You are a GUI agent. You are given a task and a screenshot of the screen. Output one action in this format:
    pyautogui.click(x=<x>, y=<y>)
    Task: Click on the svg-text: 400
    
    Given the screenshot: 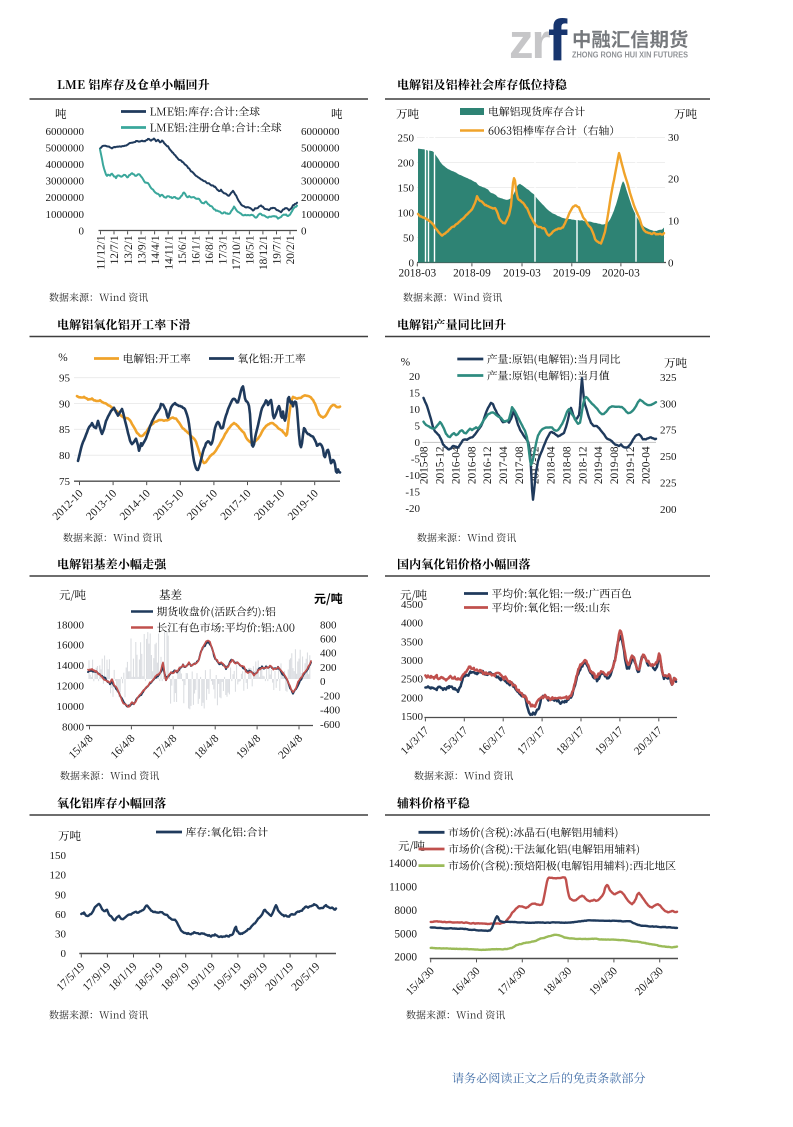 What is the action you would take?
    pyautogui.click(x=328, y=654)
    